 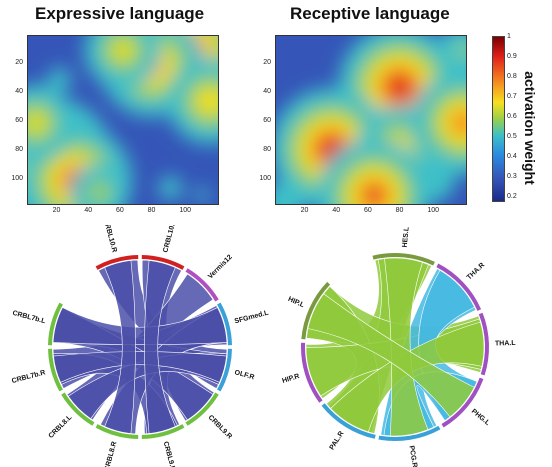 I want to click on chord-node-label: CRBL10.R, so click(x=110, y=239).